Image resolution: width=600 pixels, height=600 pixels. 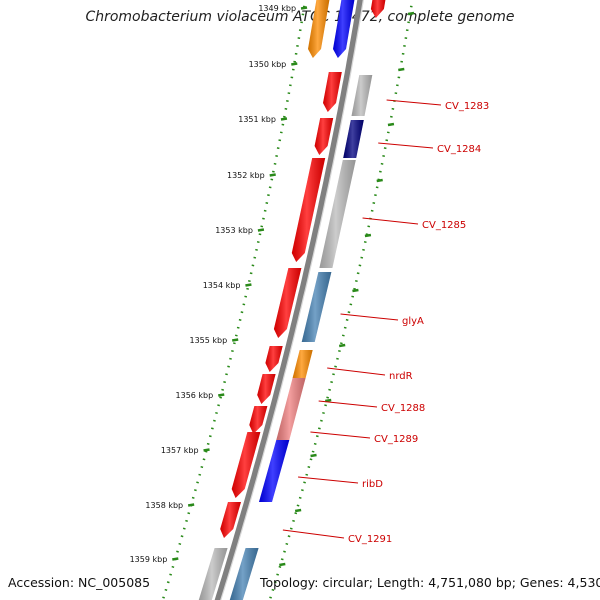 What do you see at coordinates (316, 307) in the screenshot?
I see `gene-glya-shade` at bounding box center [316, 307].